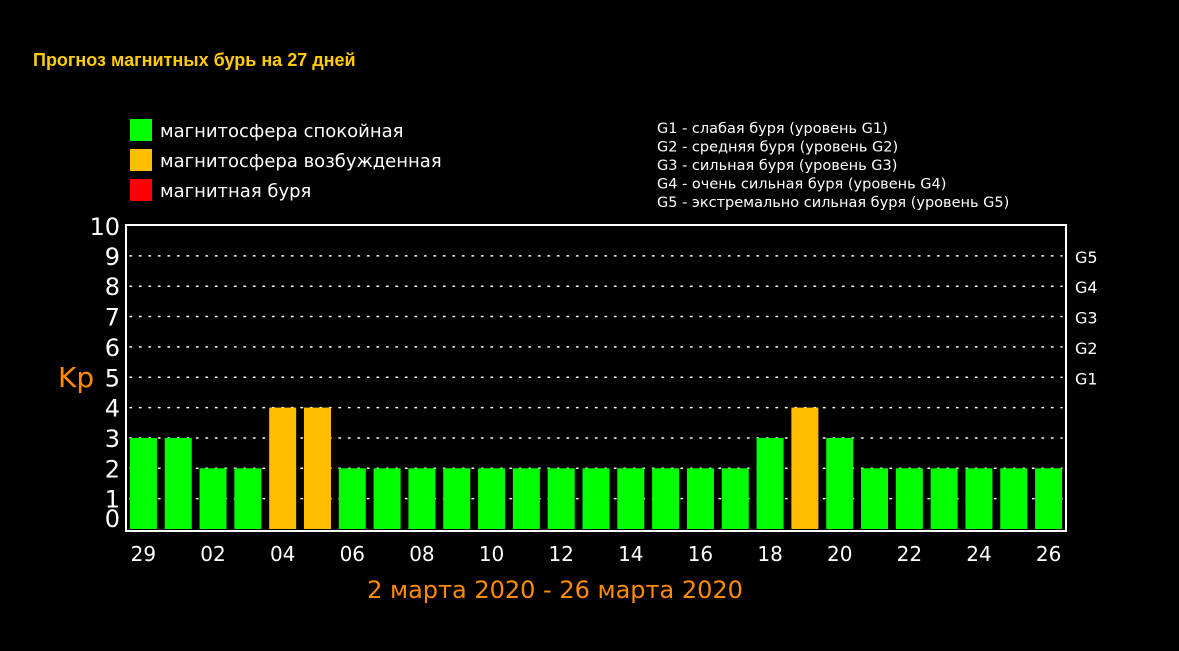 Image resolution: width=1179 pixels, height=651 pixels. Describe the element at coordinates (112, 378) in the screenshot. I see `y-tick-label: 5` at that location.